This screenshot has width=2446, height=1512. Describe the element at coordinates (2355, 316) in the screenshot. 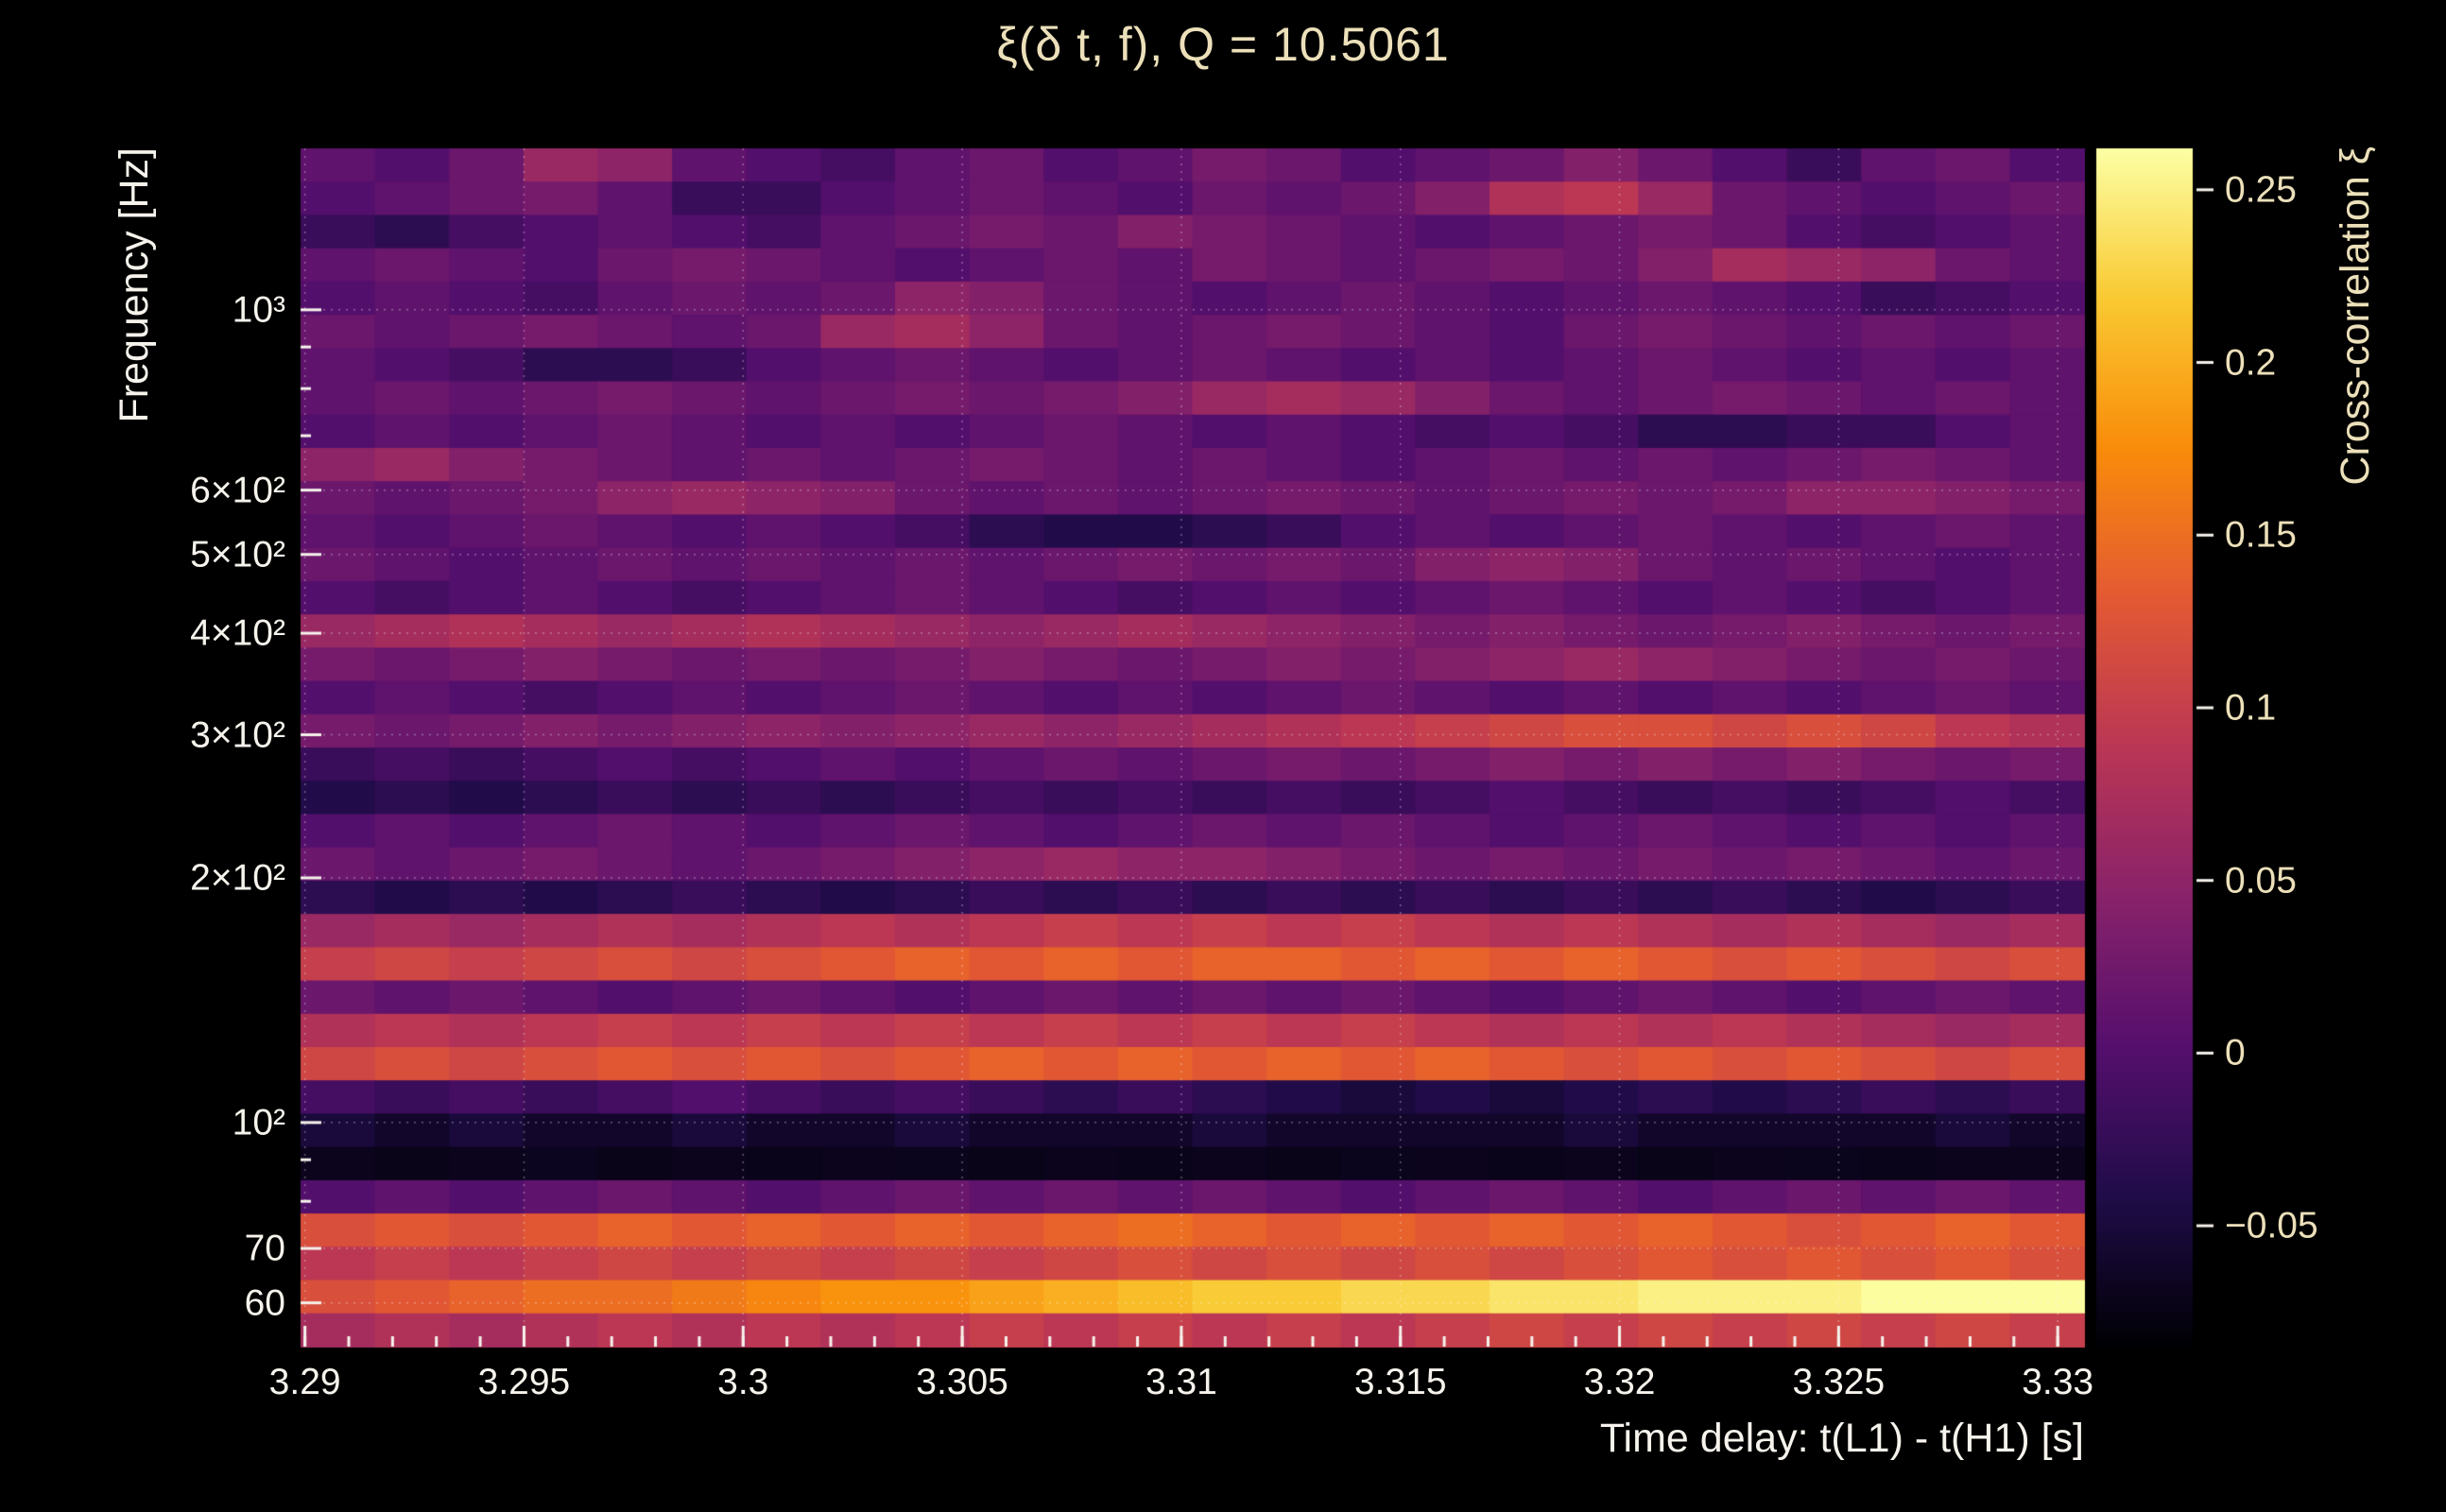

I see `colorbar-title: Cross-correlation ξ` at that location.